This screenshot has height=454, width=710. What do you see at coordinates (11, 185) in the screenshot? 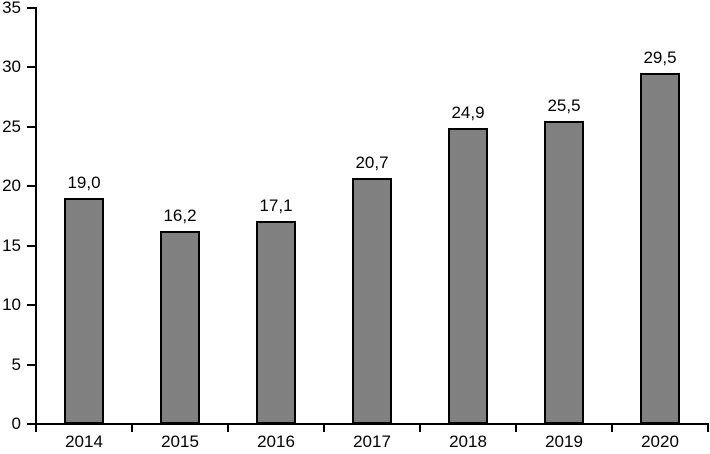
I see `y-tick-label: 20` at bounding box center [11, 185].